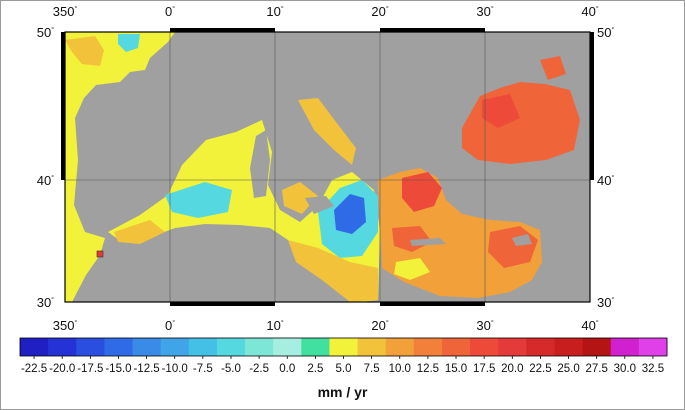  Describe the element at coordinates (372, 369) in the screenshot. I see `colorbar-tick-label: 7.5` at that location.